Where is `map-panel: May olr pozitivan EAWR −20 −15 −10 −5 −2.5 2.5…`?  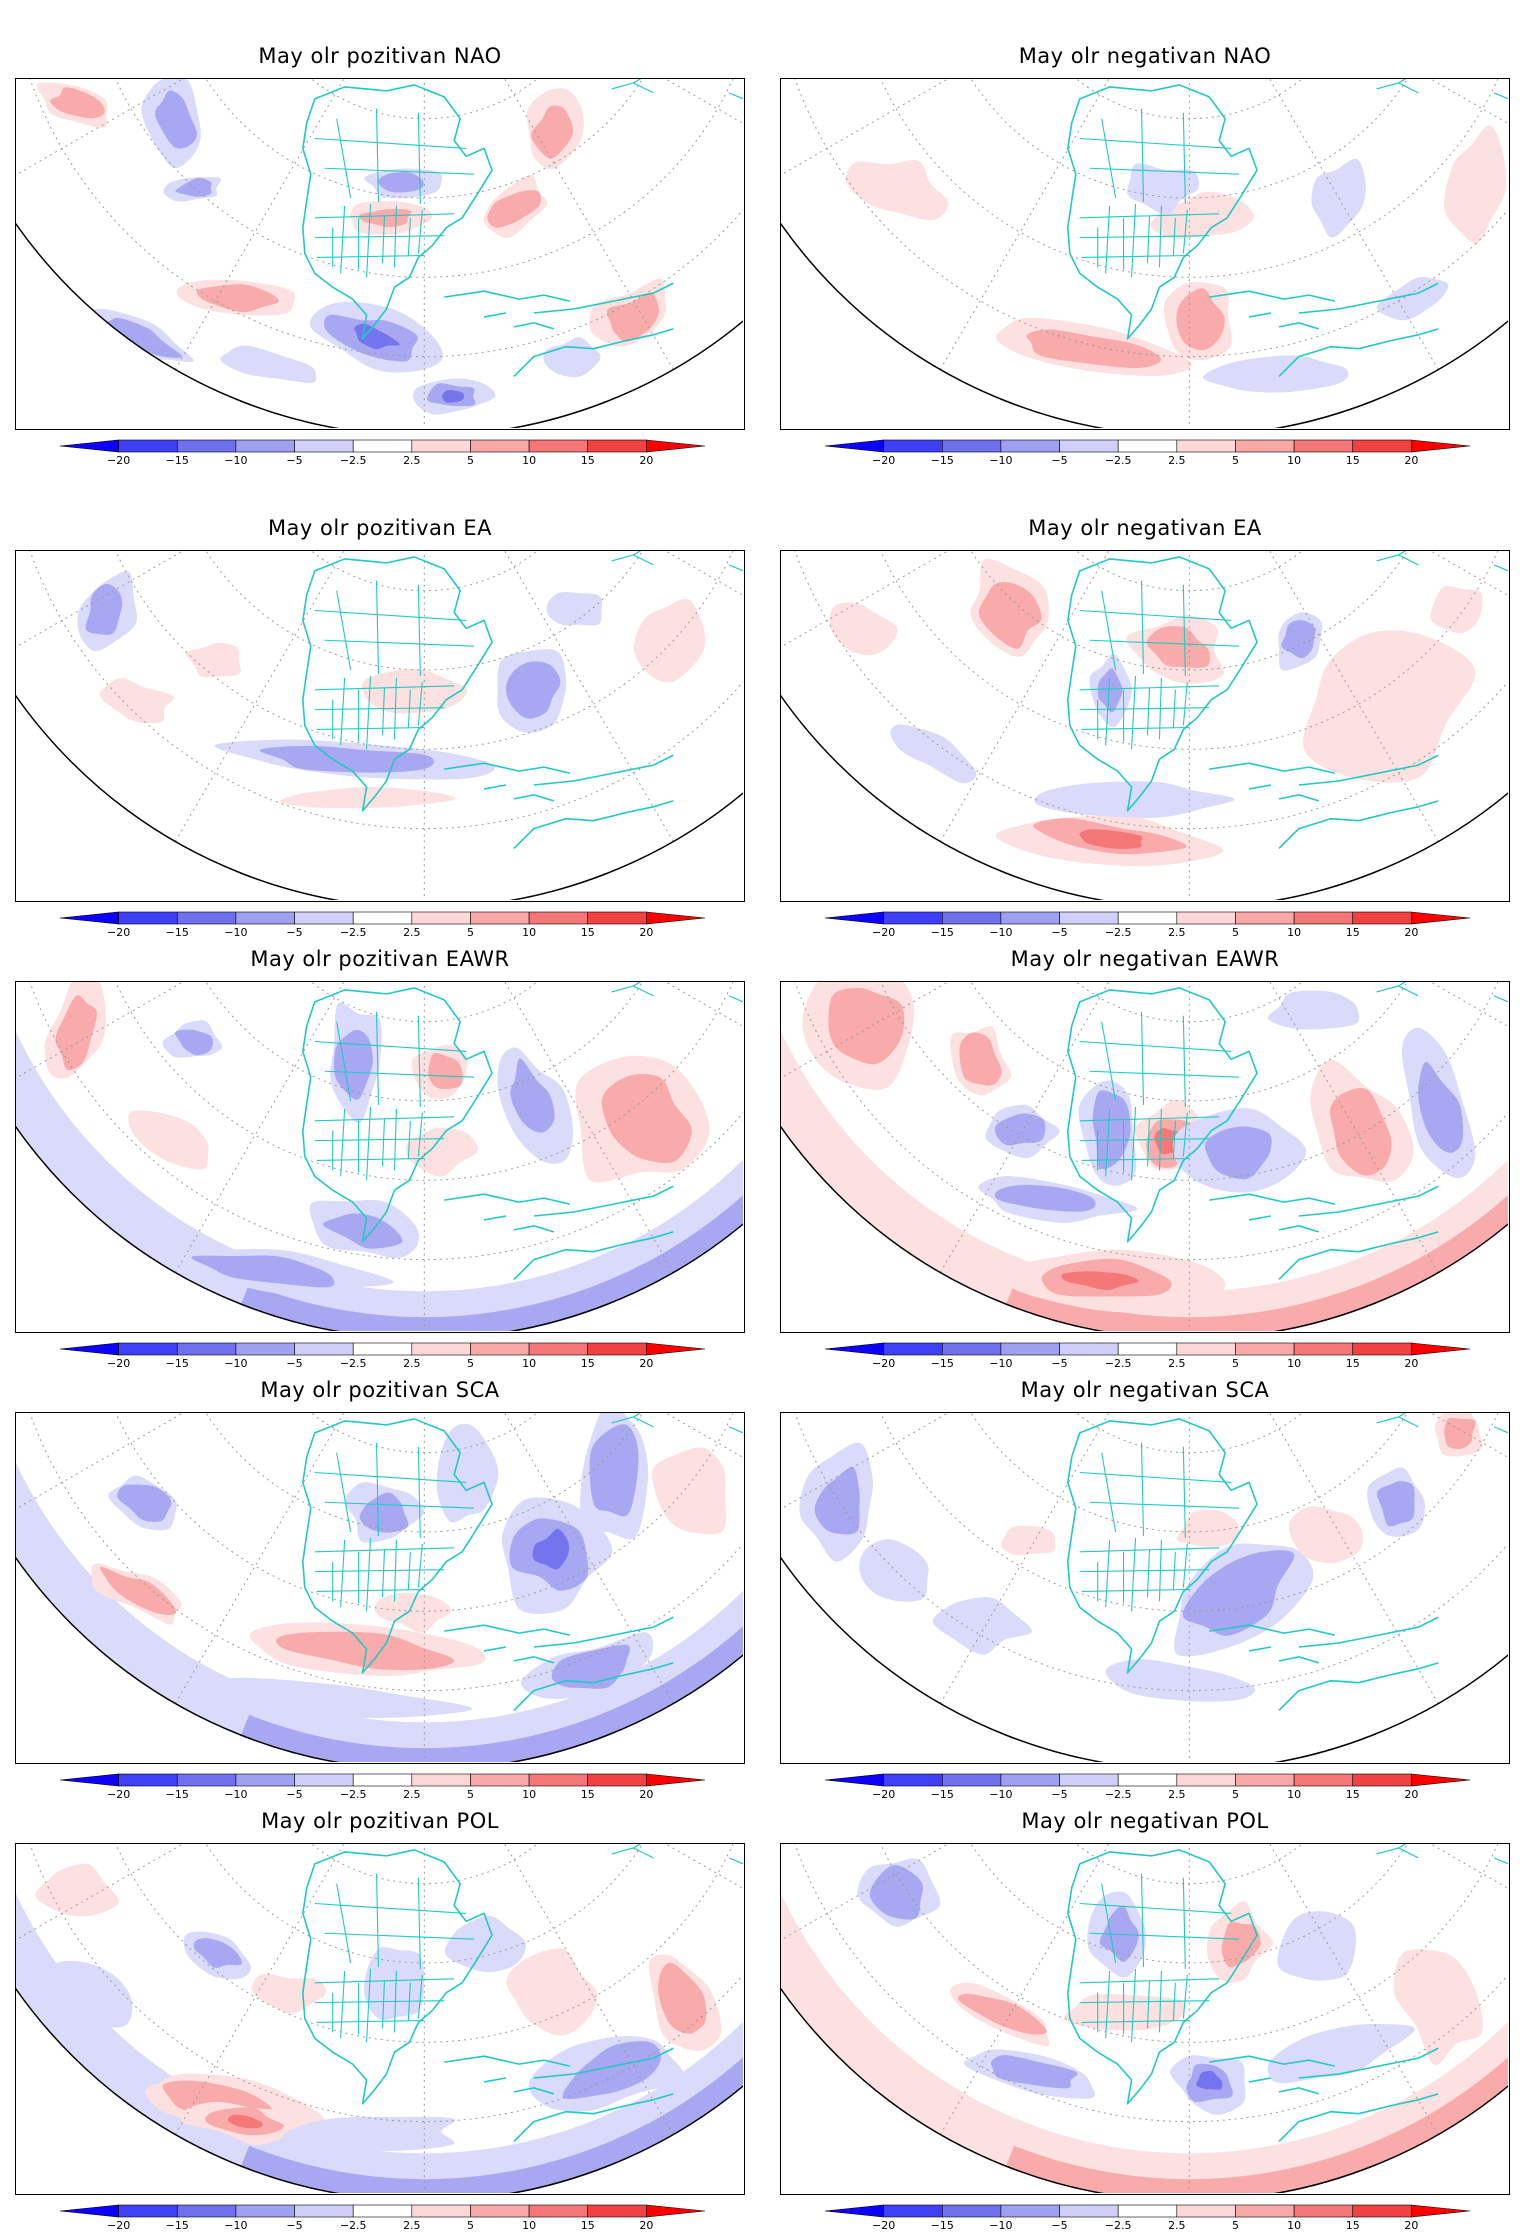 map-panel: May olr pozitivan EAWR −20 −15 −10 −5 −2.5 2.5… is located at coordinates (380, 1156).